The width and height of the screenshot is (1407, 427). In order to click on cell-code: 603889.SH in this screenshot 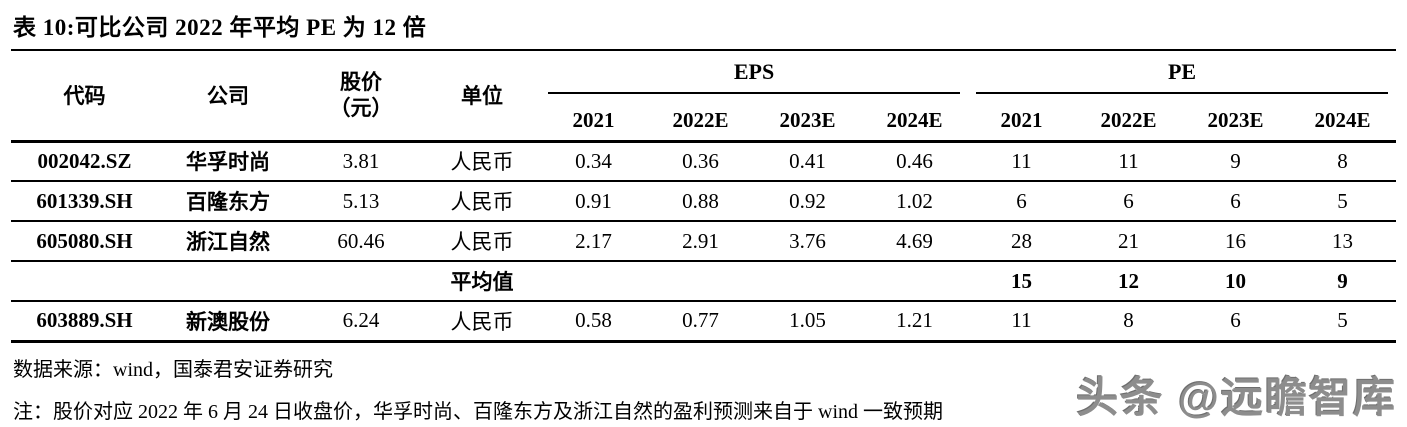, I will do `click(84, 322)`.